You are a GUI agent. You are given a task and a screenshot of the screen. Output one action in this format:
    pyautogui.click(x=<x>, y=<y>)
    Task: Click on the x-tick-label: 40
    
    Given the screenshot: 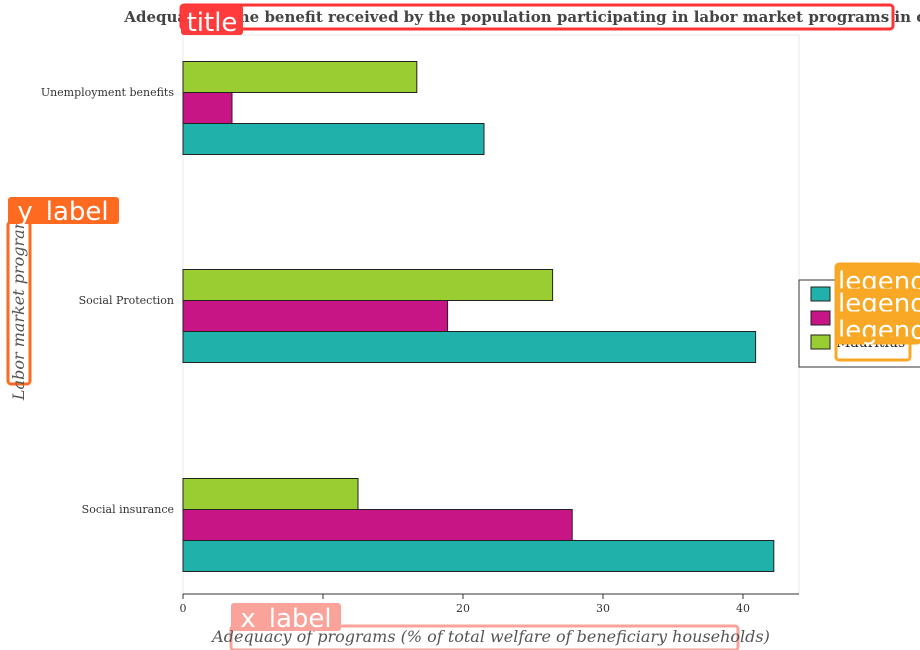 What is the action you would take?
    pyautogui.click(x=743, y=608)
    